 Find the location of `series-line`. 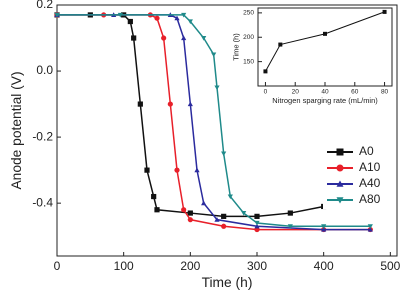

series-line is located at coordinates (325, 41).